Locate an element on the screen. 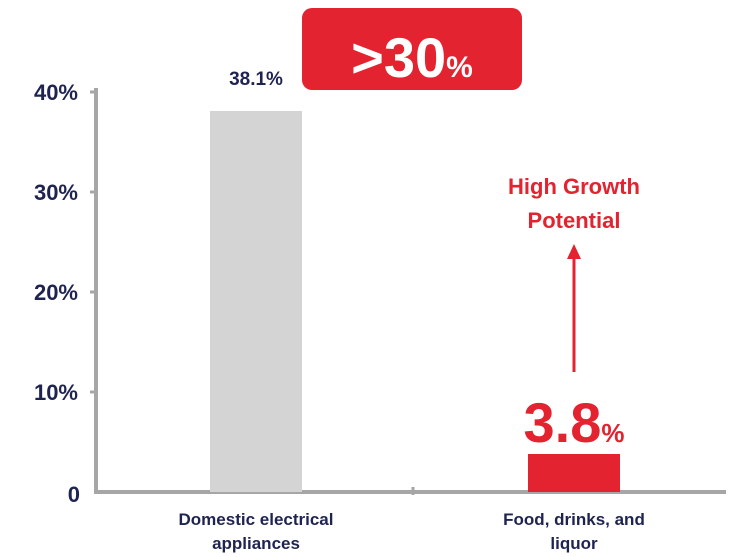 Image resolution: width=735 pixels, height=557 pixels. annotation-line-2: Potential is located at coordinates (574, 220).